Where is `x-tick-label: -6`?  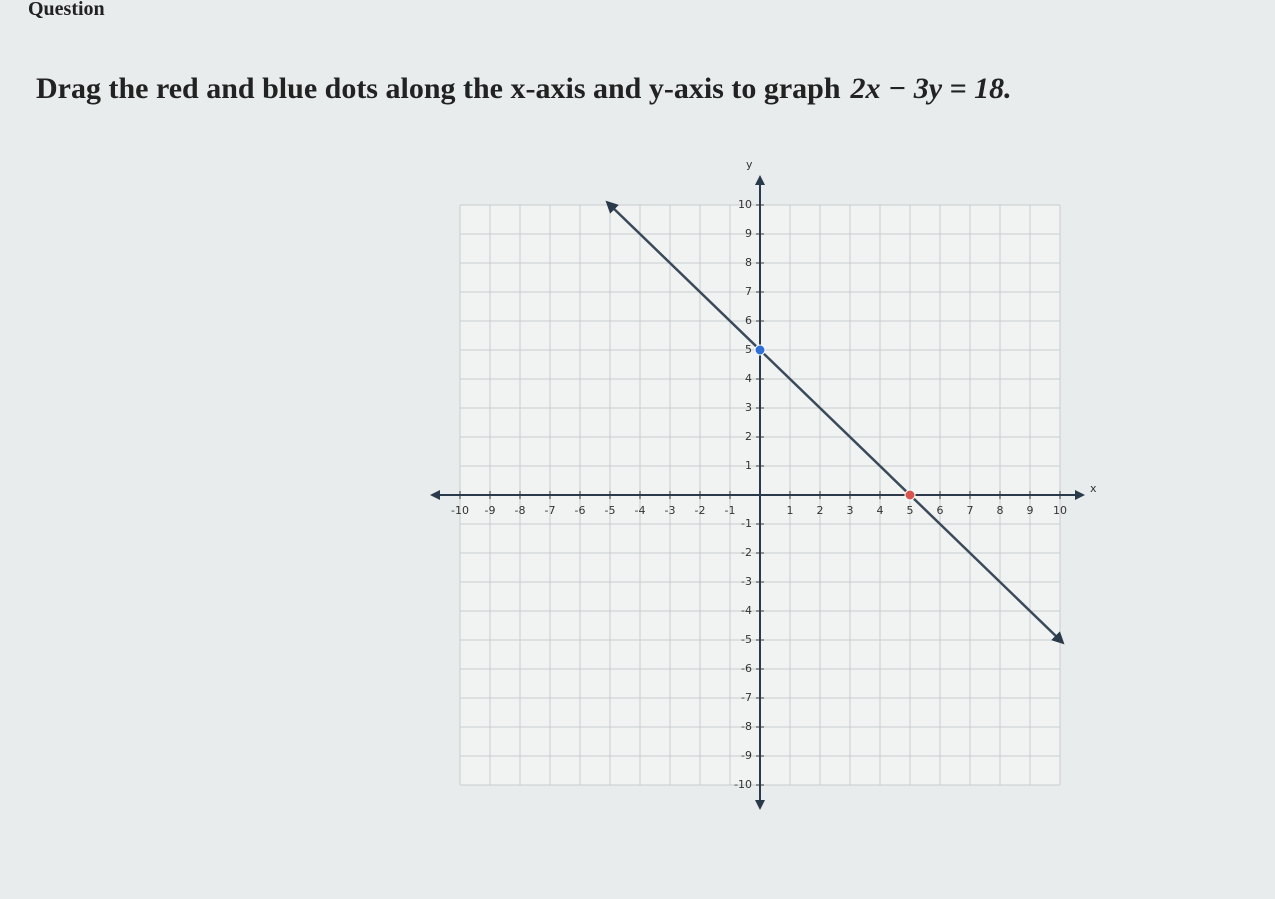
x-tick-label: -6 is located at coordinates (580, 510).